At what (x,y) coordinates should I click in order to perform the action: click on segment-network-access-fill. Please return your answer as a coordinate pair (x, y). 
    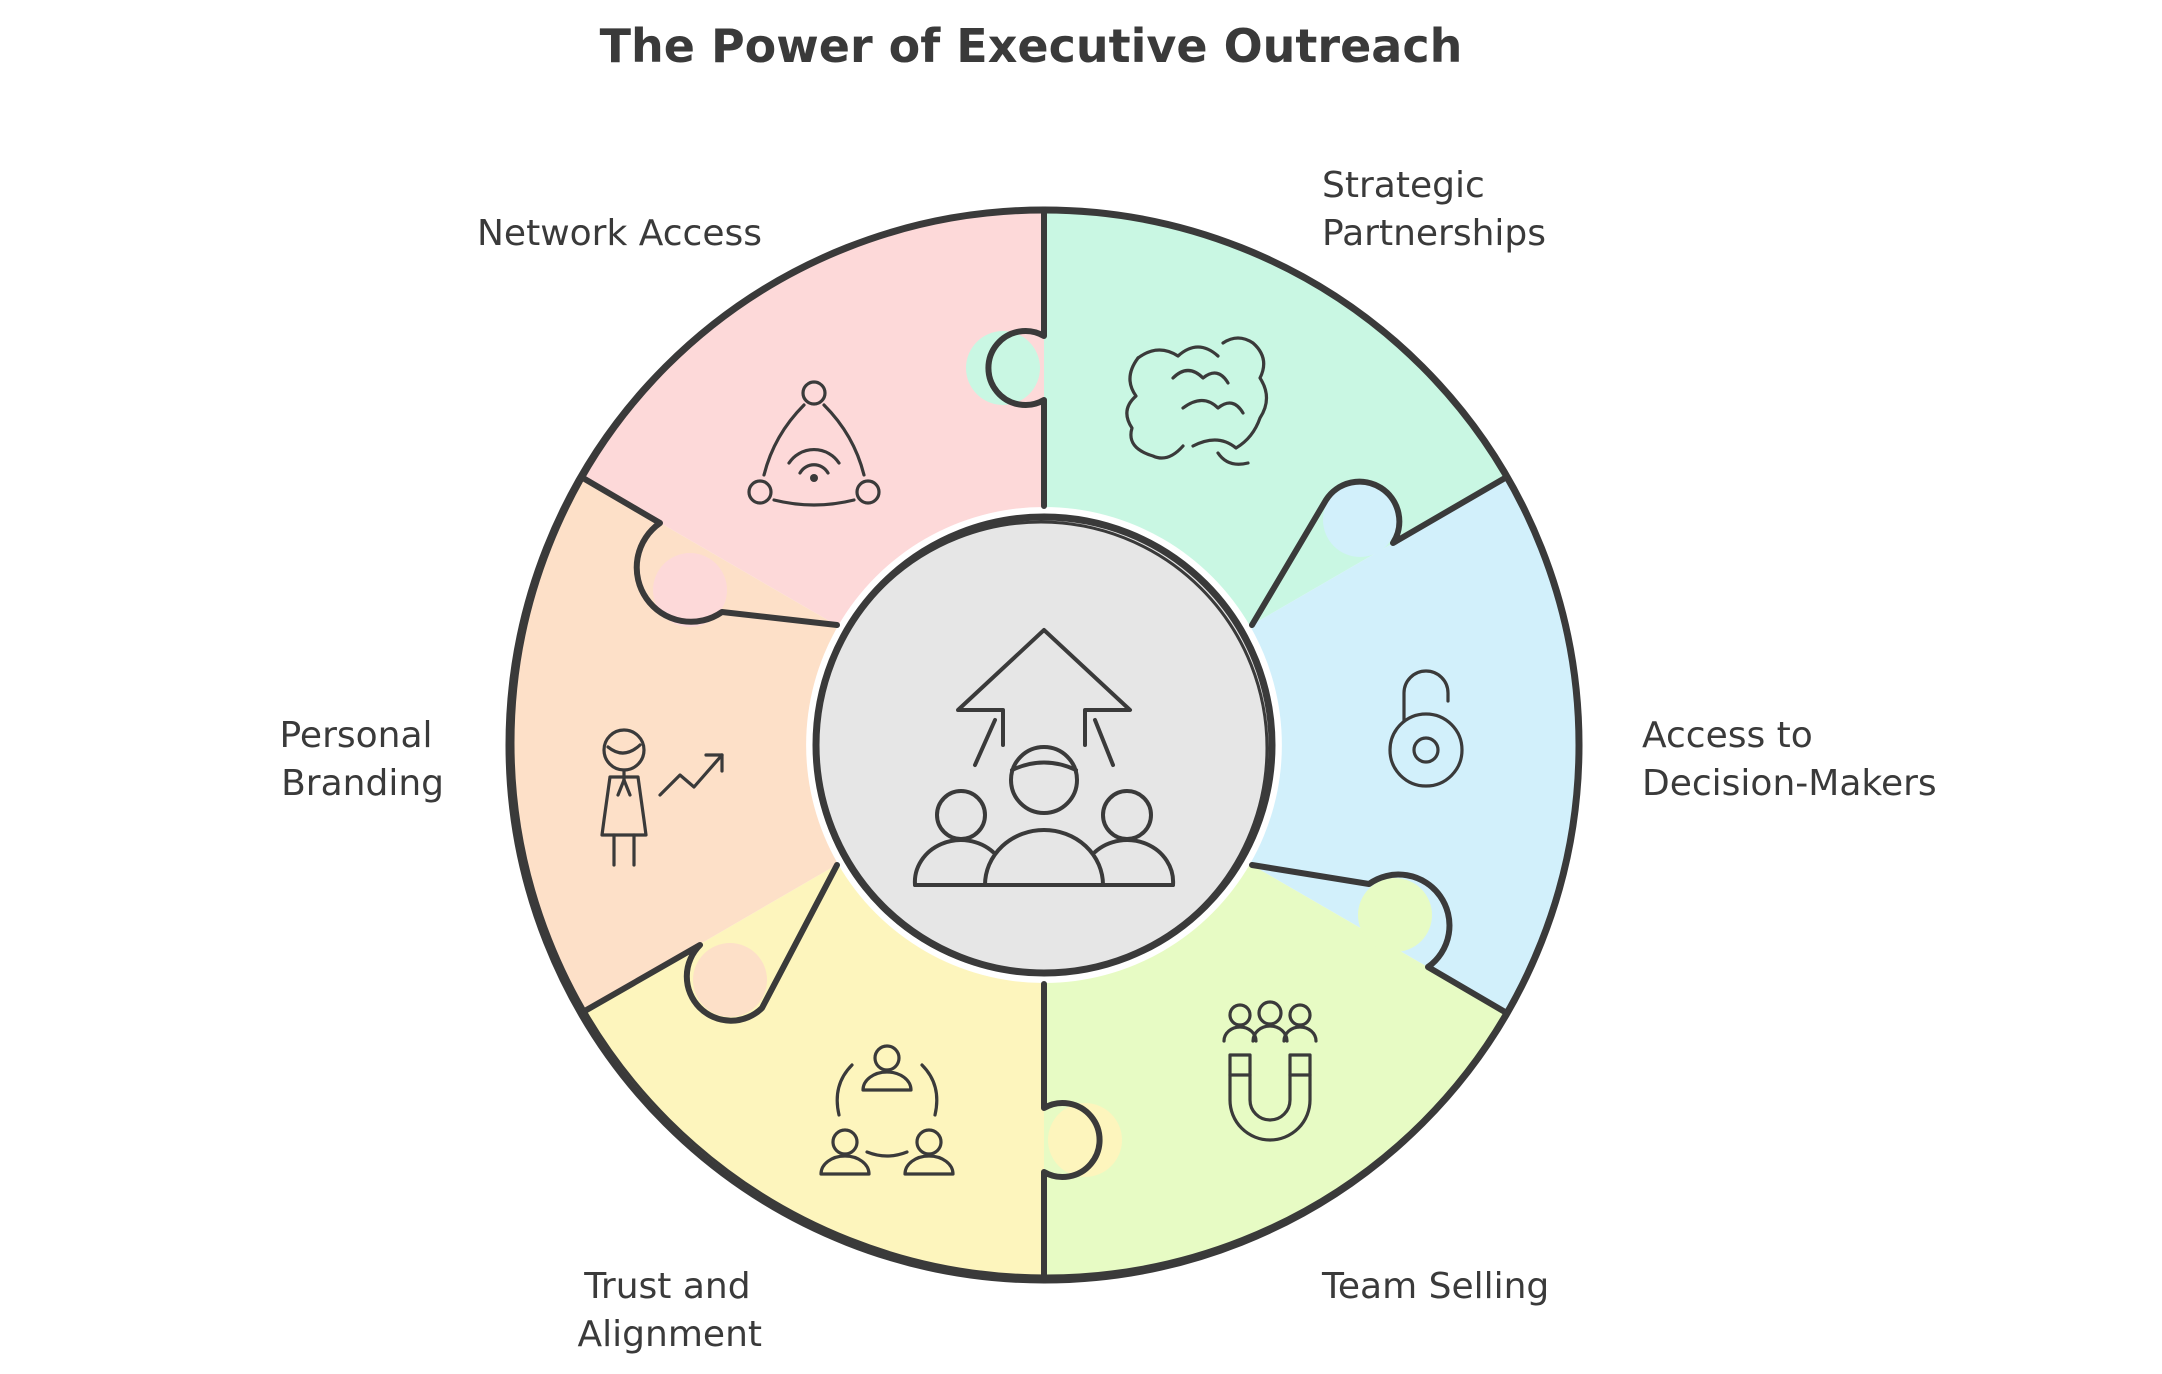
    Looking at the image, I should click on (812, 418).